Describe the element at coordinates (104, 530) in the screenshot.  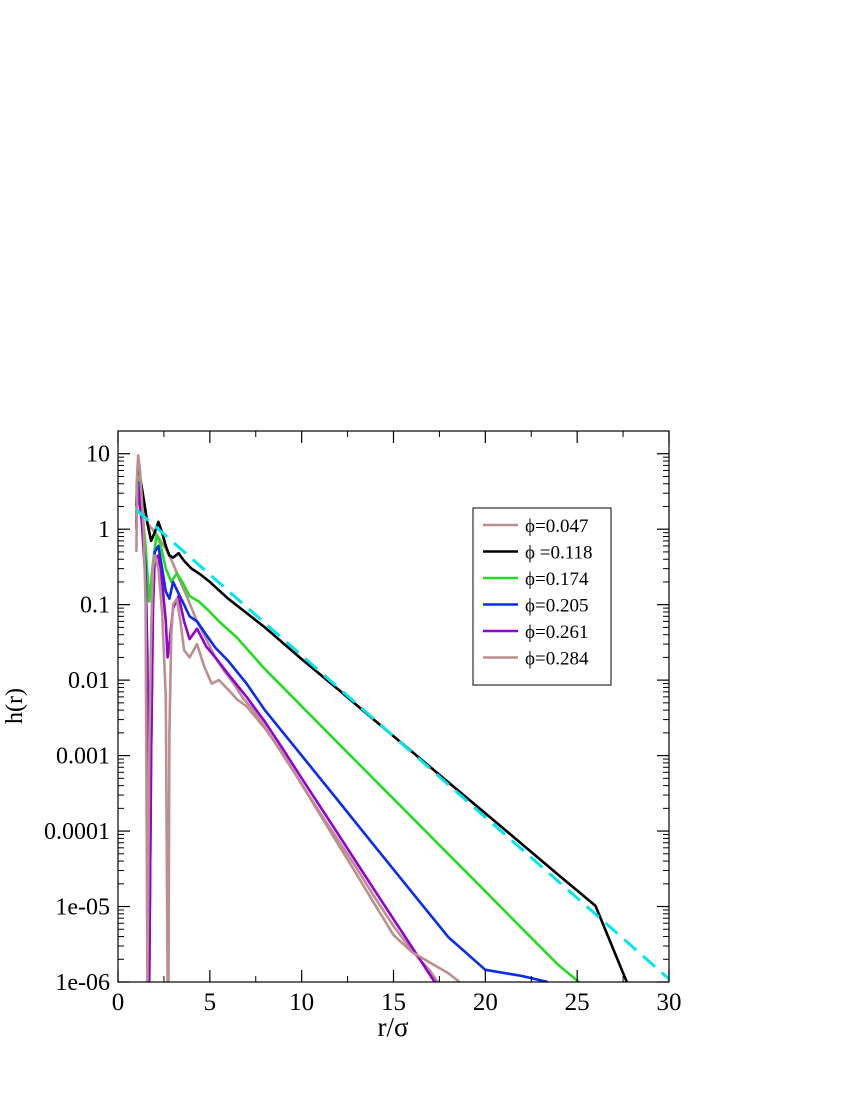
I see `y-tick-label: 1` at that location.